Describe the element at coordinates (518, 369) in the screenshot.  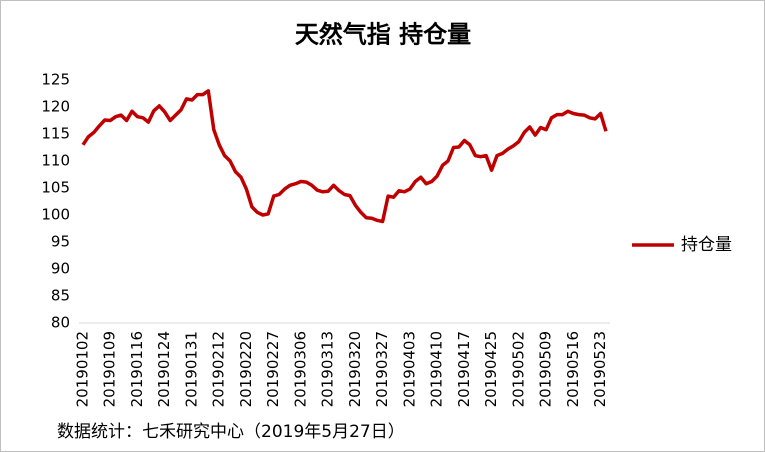
I see `x-tick-label: 20190502` at that location.